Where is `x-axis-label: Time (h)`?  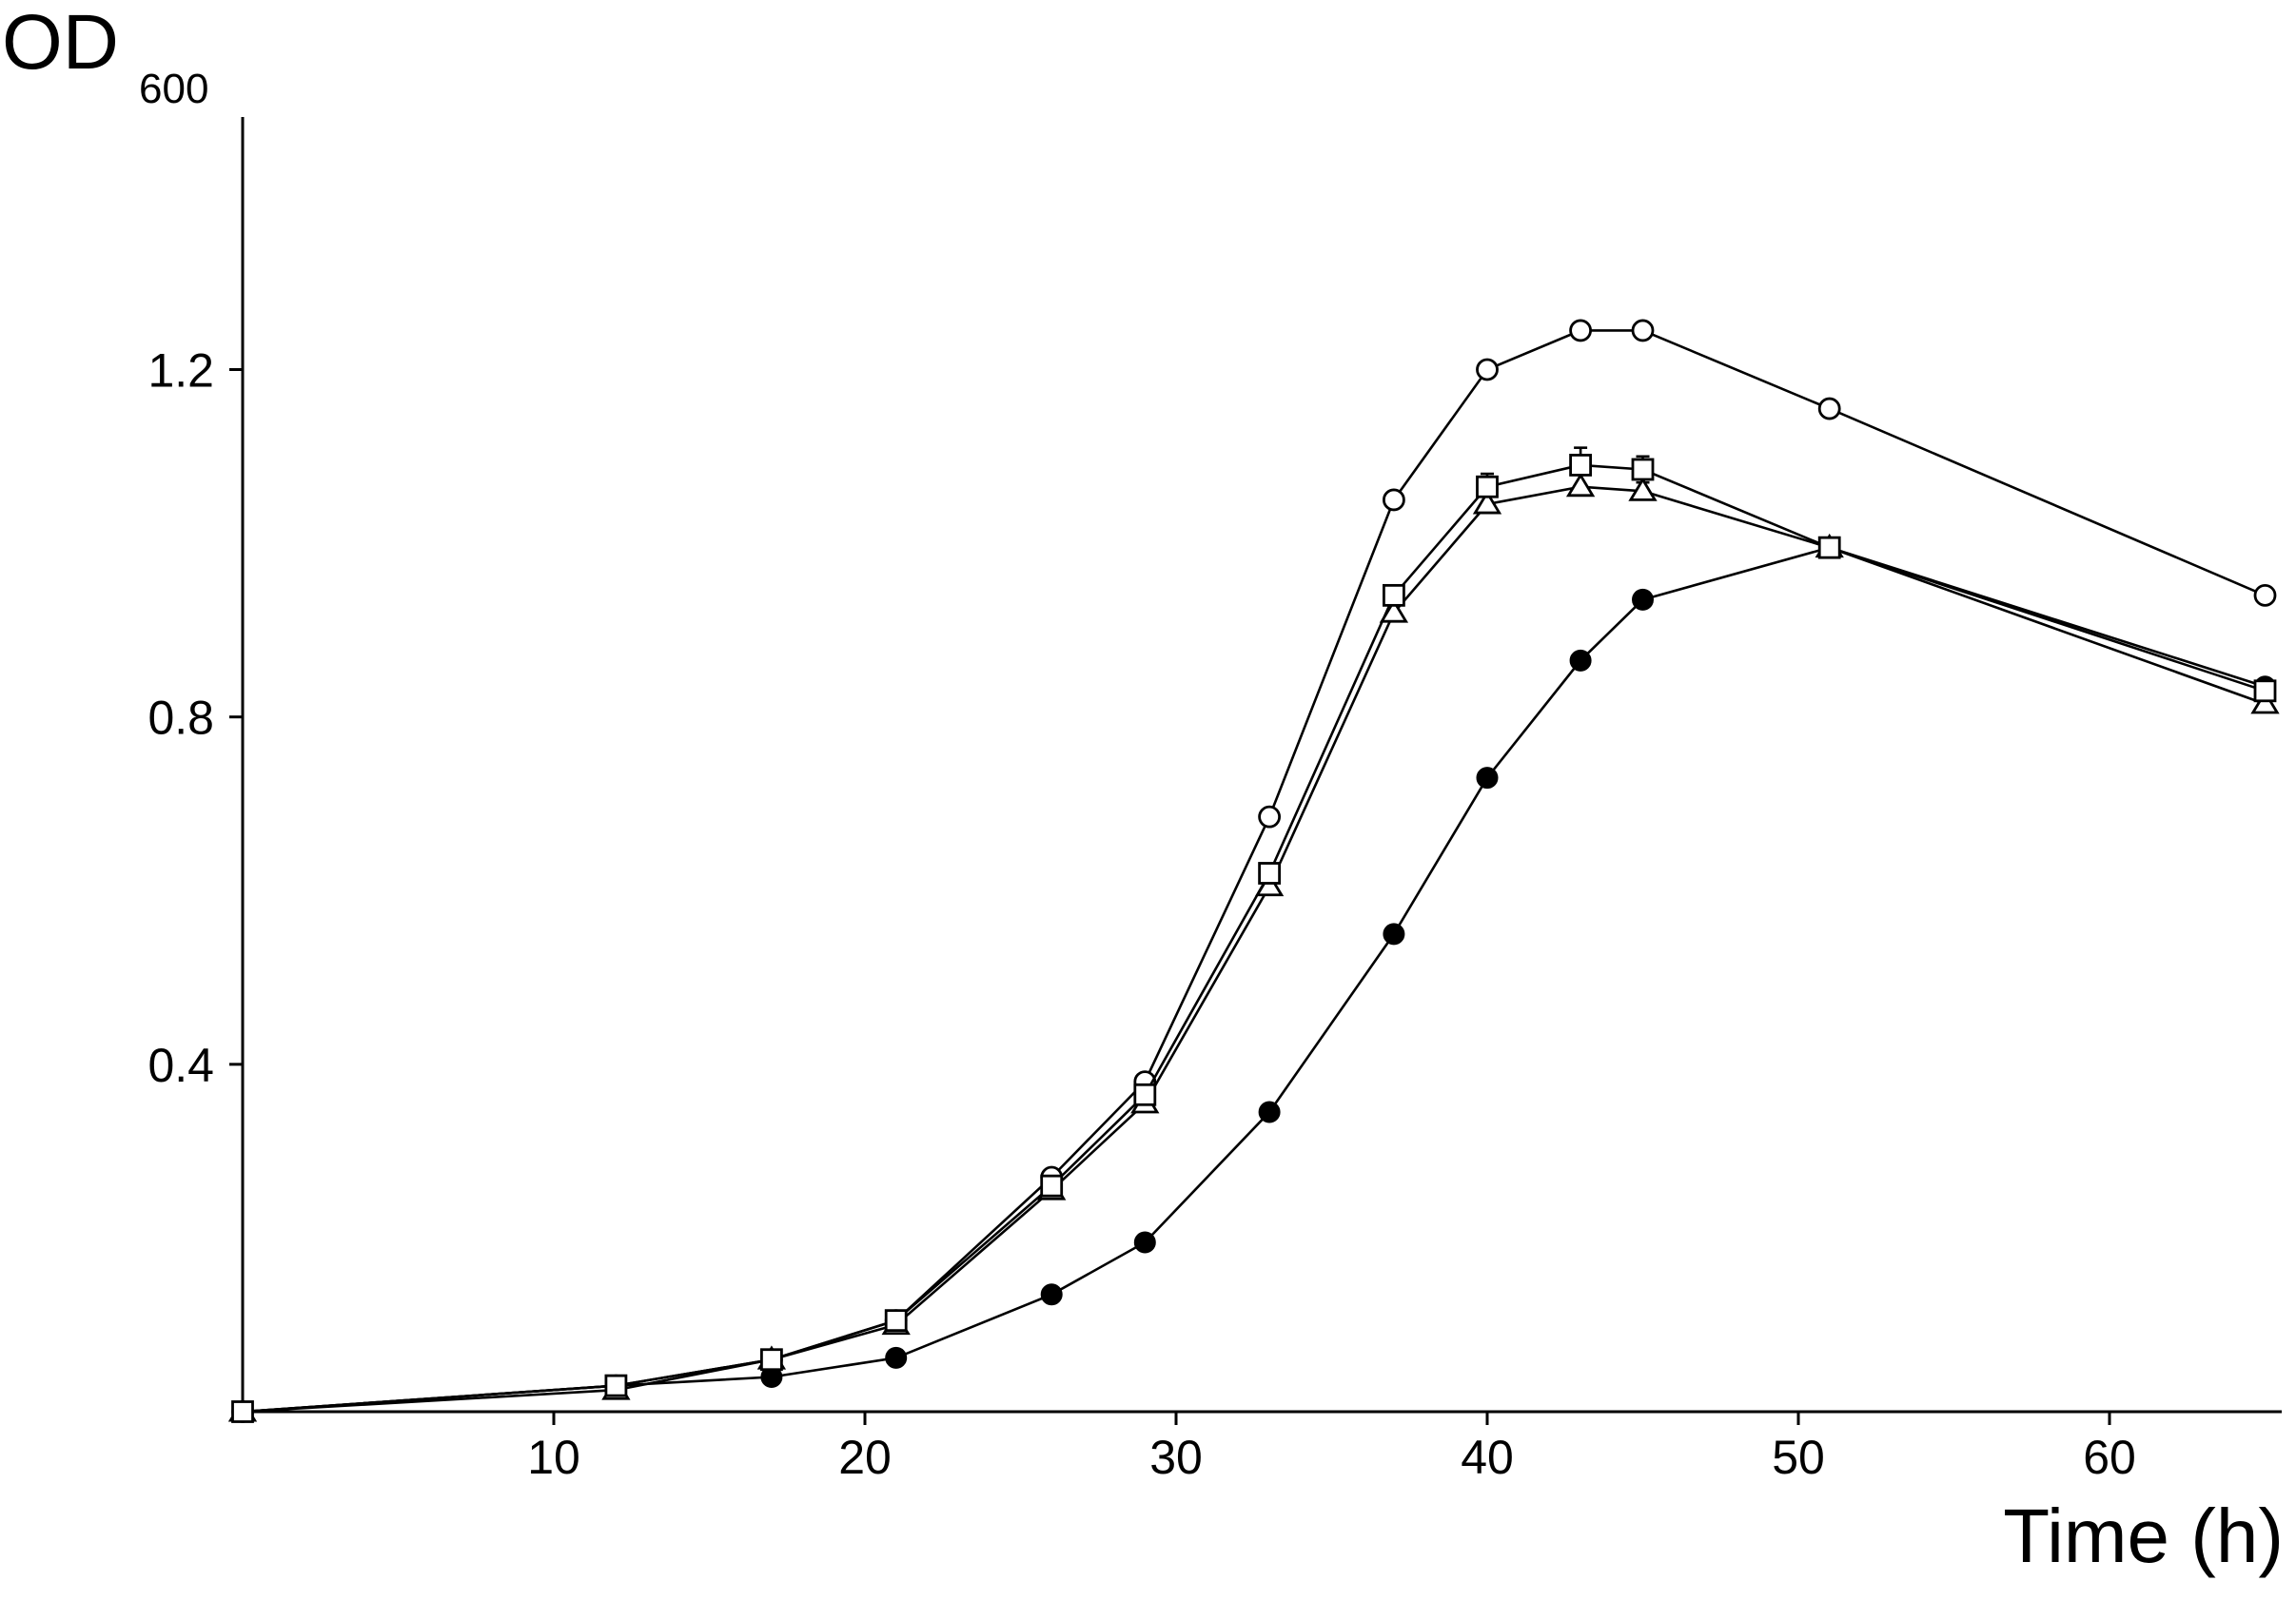
x-axis-label: Time (h) is located at coordinates (2143, 1536).